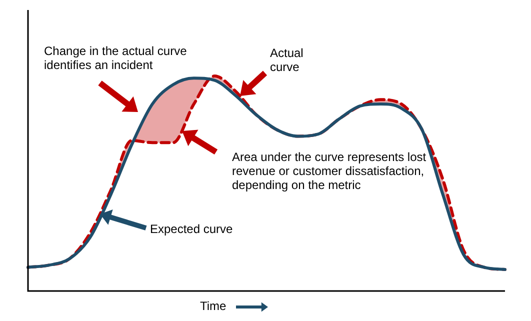 The height and width of the screenshot is (321, 531). What do you see at coordinates (192, 229) in the screenshot?
I see `annotation: Expected curve` at bounding box center [192, 229].